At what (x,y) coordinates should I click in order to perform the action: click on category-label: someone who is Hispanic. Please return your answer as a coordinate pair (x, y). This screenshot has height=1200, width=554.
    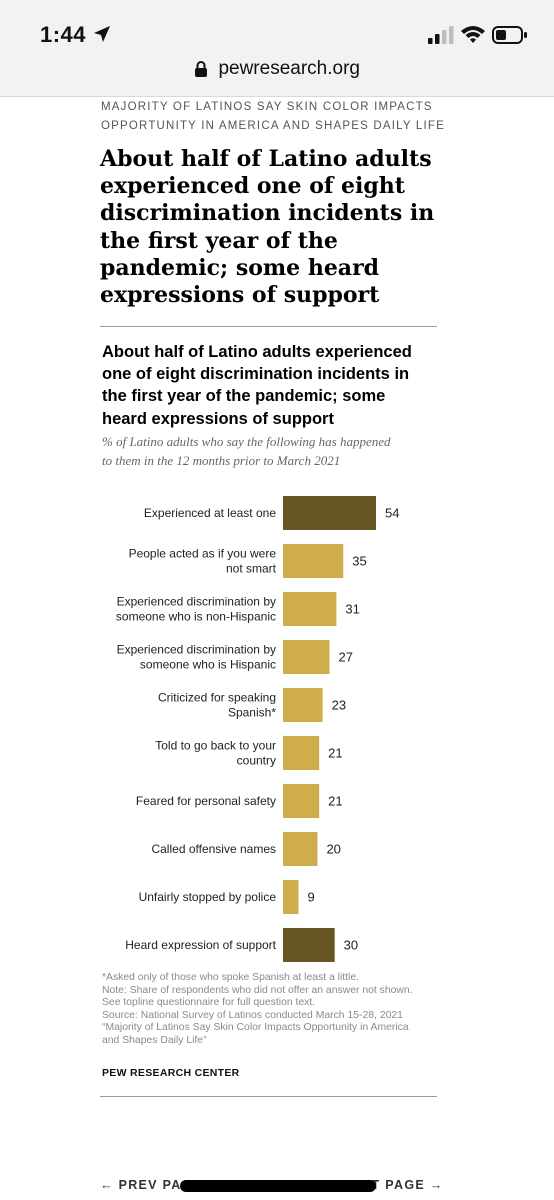
    Looking at the image, I should click on (208, 665).